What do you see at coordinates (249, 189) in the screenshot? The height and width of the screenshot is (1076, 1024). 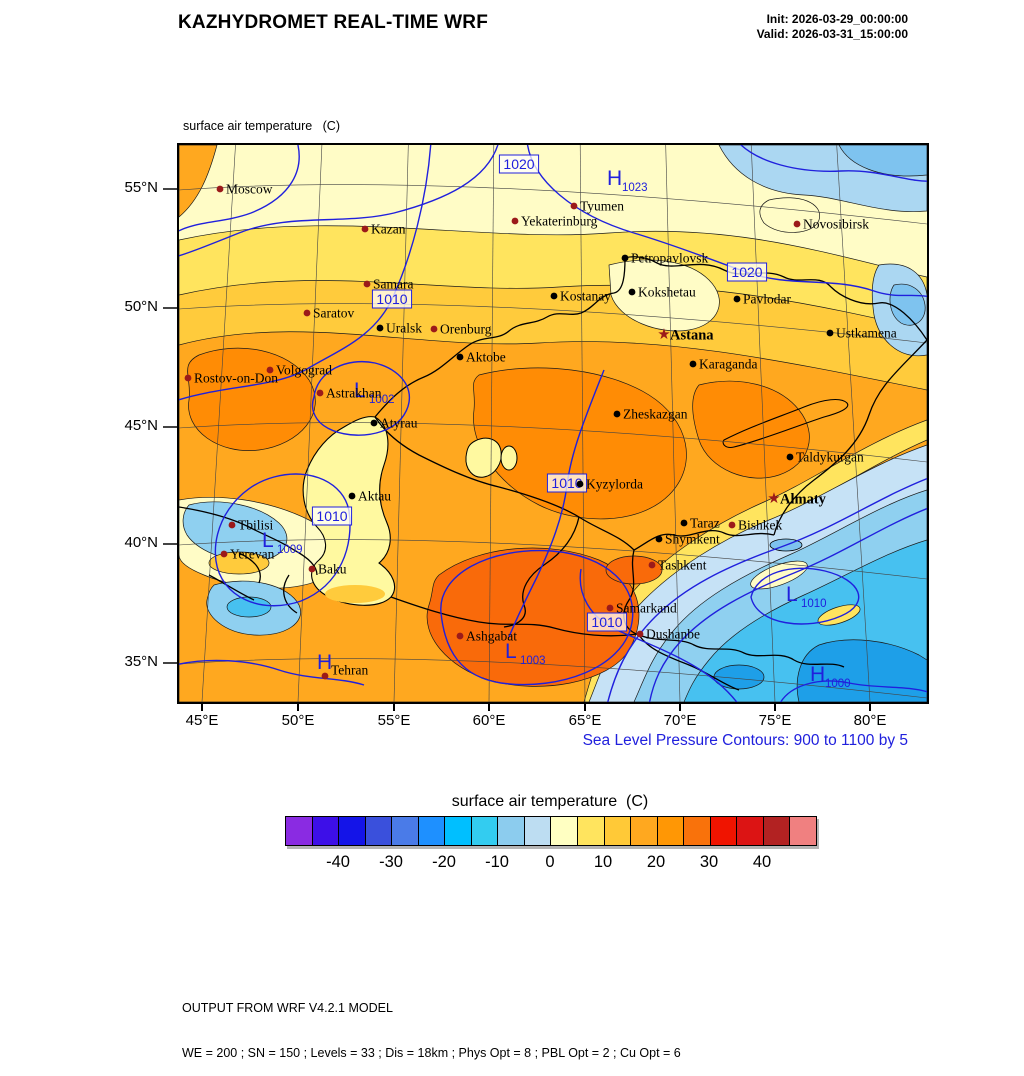 I see `city-label: Moscow` at bounding box center [249, 189].